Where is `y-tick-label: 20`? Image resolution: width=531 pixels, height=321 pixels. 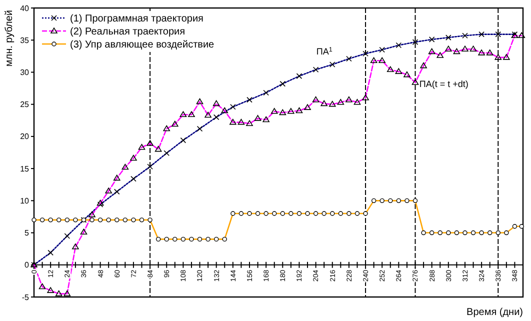
y-tick-label: 20 is located at coordinates (25, 137).